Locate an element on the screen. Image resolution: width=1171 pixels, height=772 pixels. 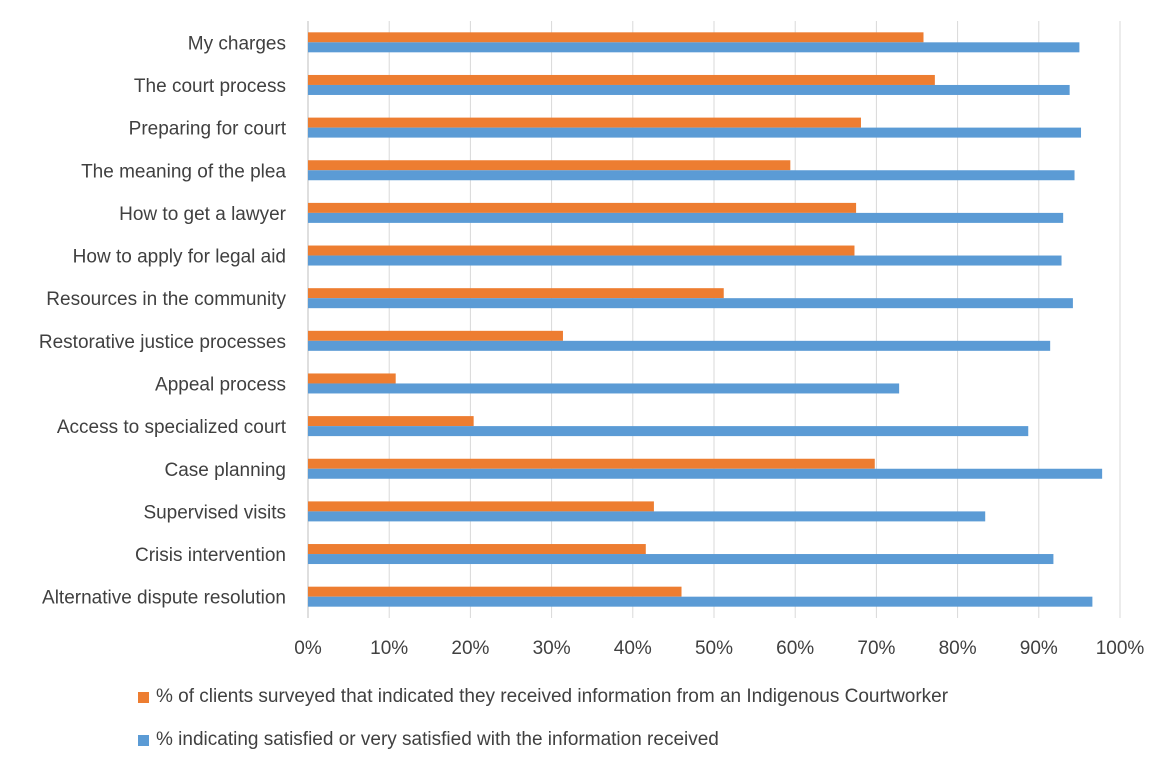
category-label: Supervised visits is located at coordinates (214, 512).